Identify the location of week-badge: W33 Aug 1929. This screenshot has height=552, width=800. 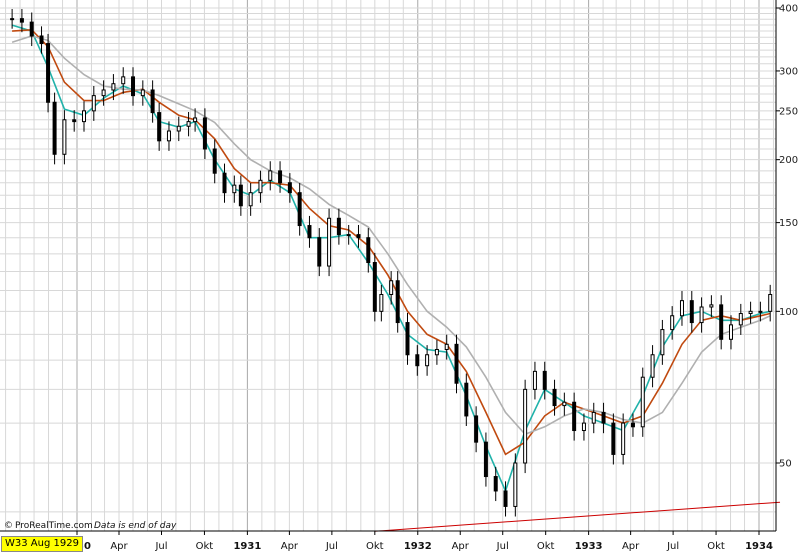
(42, 544).